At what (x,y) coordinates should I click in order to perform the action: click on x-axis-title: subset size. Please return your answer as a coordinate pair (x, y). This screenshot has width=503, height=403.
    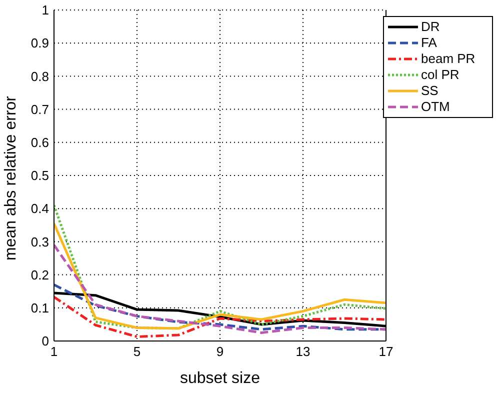
    Looking at the image, I should click on (220, 378).